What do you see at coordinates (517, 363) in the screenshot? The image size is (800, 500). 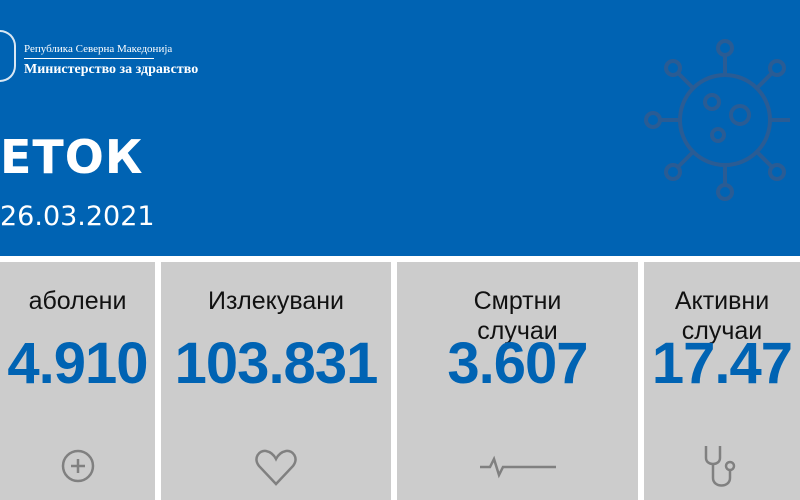 I see `card-value: 3.607` at bounding box center [517, 363].